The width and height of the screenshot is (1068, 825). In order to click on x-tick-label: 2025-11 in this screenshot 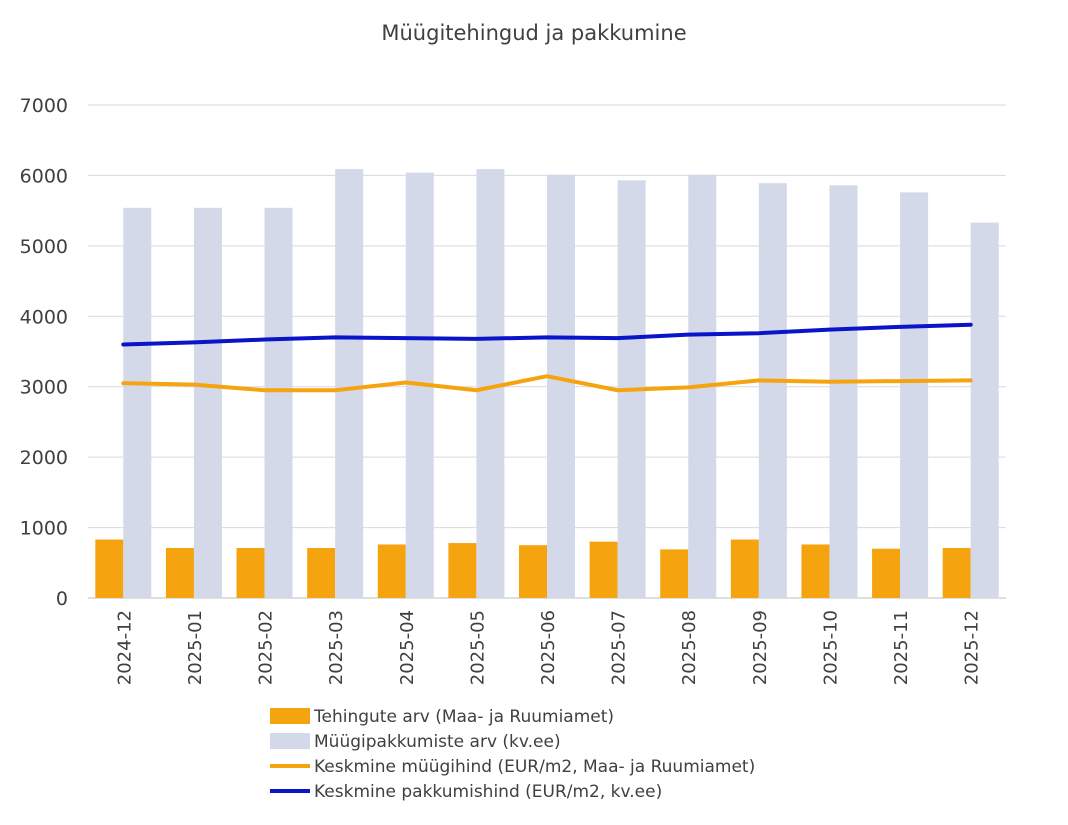, I will do `click(901, 647)`.